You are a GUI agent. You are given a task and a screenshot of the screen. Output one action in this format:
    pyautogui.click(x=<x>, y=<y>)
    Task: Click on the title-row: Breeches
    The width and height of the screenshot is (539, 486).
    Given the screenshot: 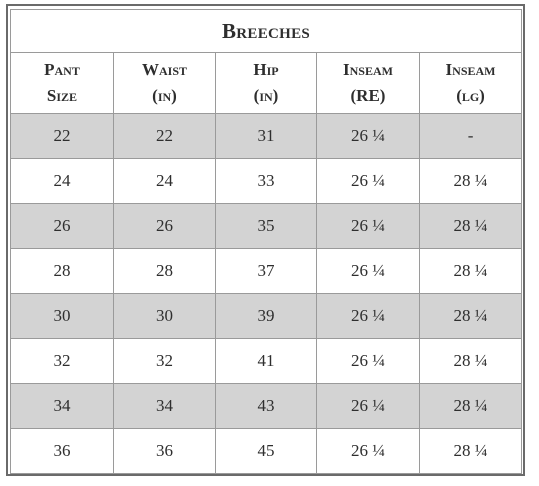 What is the action you would take?
    pyautogui.click(x=266, y=31)
    